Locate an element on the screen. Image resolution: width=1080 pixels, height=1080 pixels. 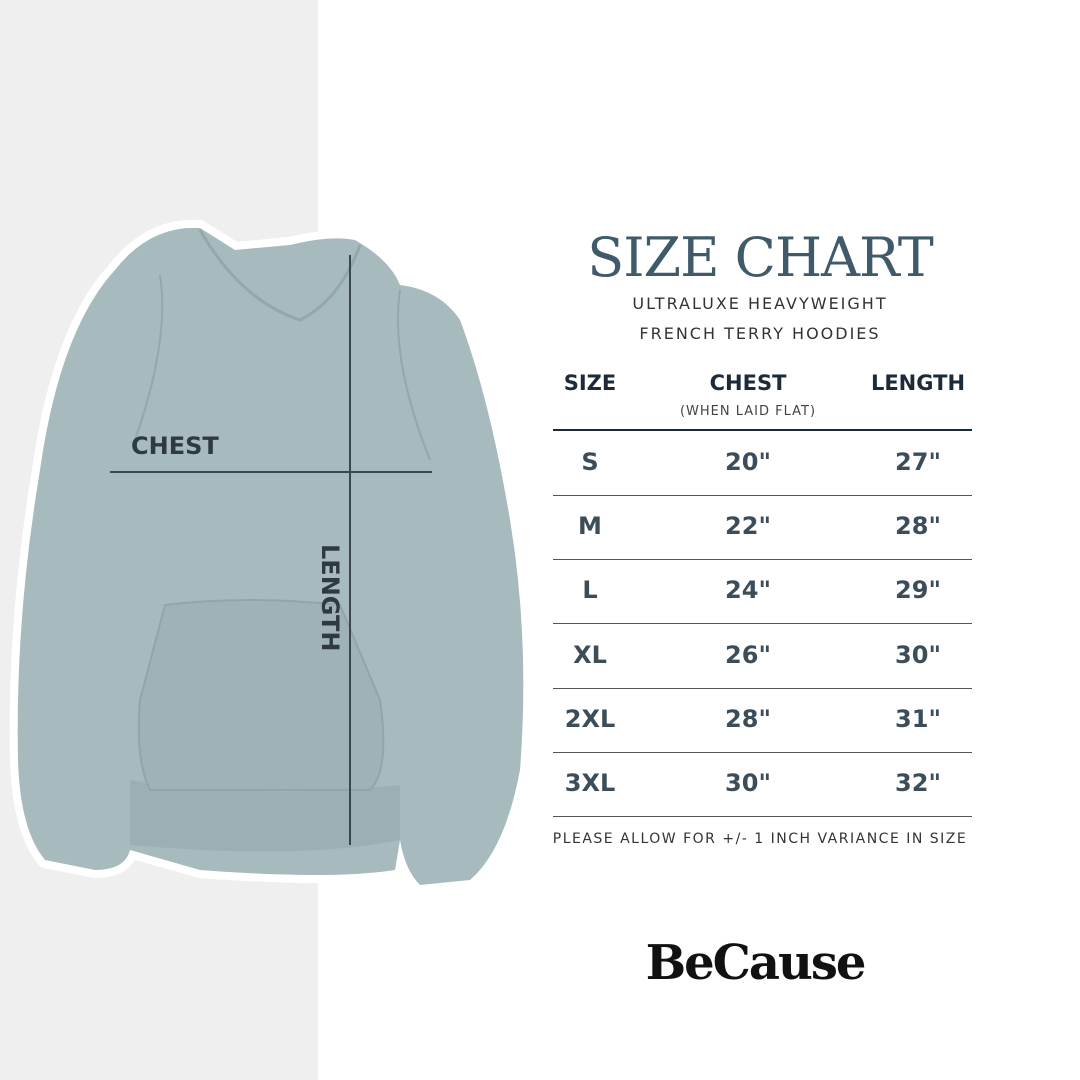
cell-chest: 20" is located at coordinates (748, 462).